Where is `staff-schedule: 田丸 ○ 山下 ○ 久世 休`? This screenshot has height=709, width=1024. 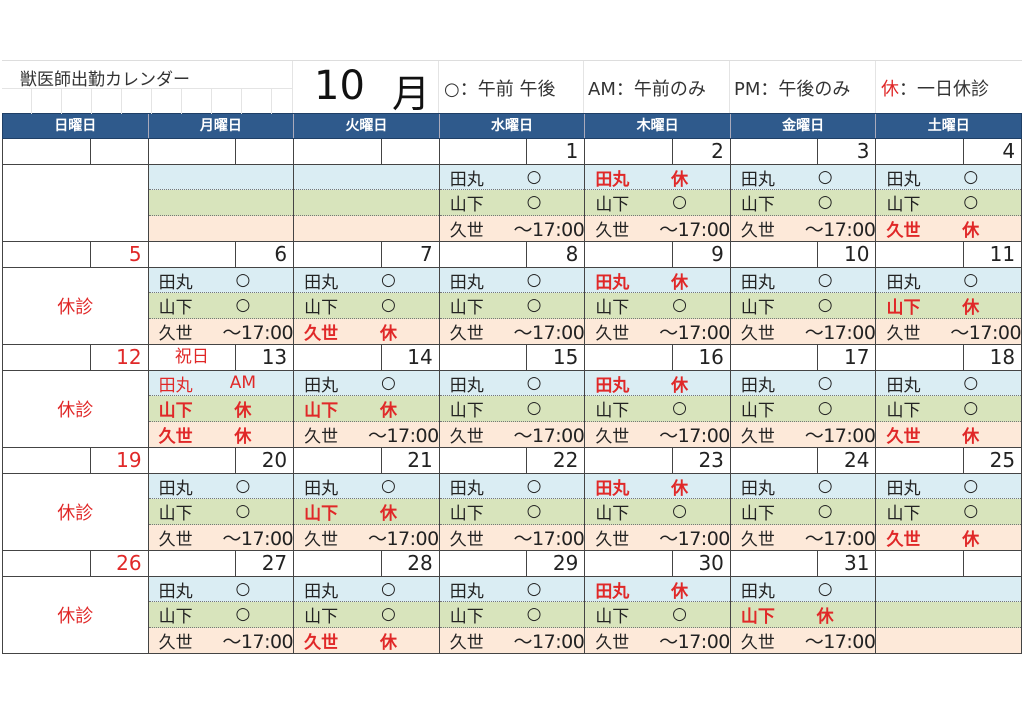 staff-schedule: 田丸 ○ 山下 ○ 久世 休 is located at coordinates (949, 203).